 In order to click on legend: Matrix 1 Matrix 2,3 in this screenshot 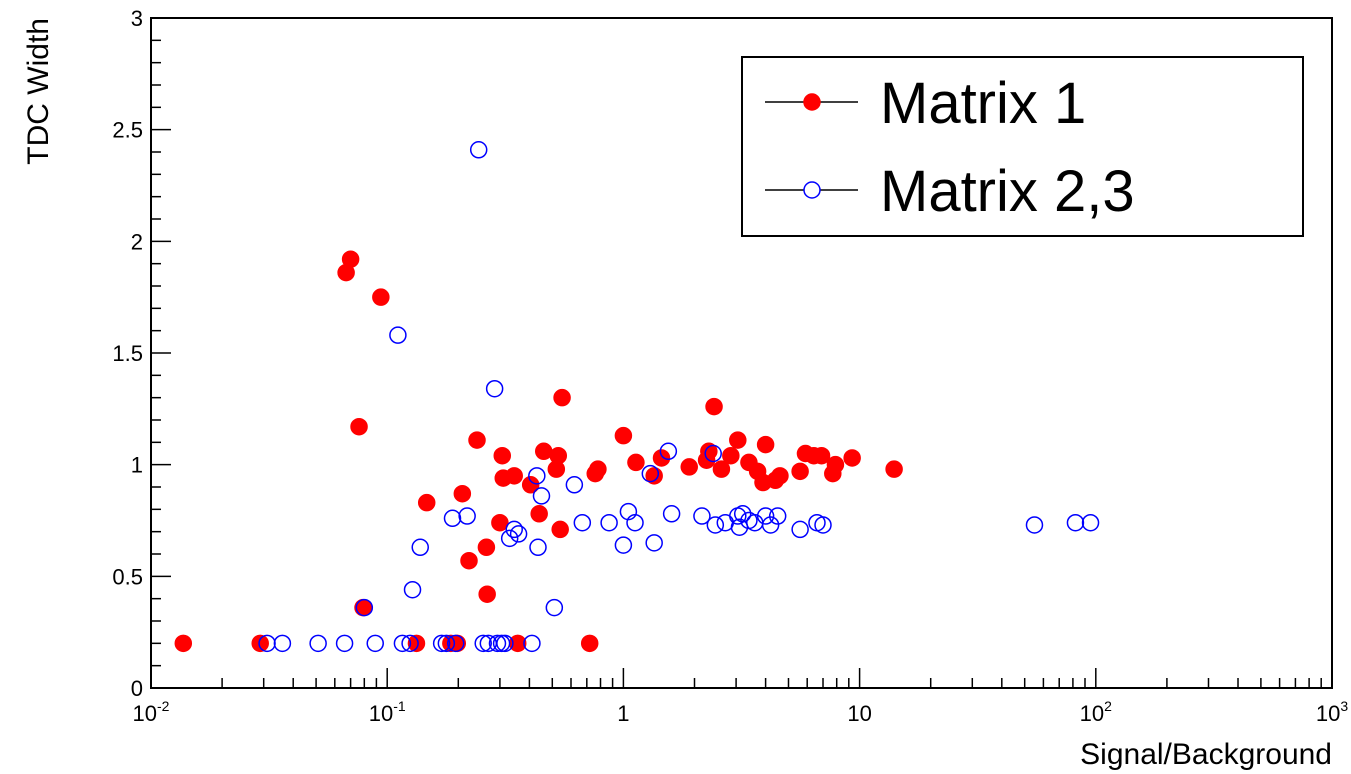, I will do `click(1022, 146)`.